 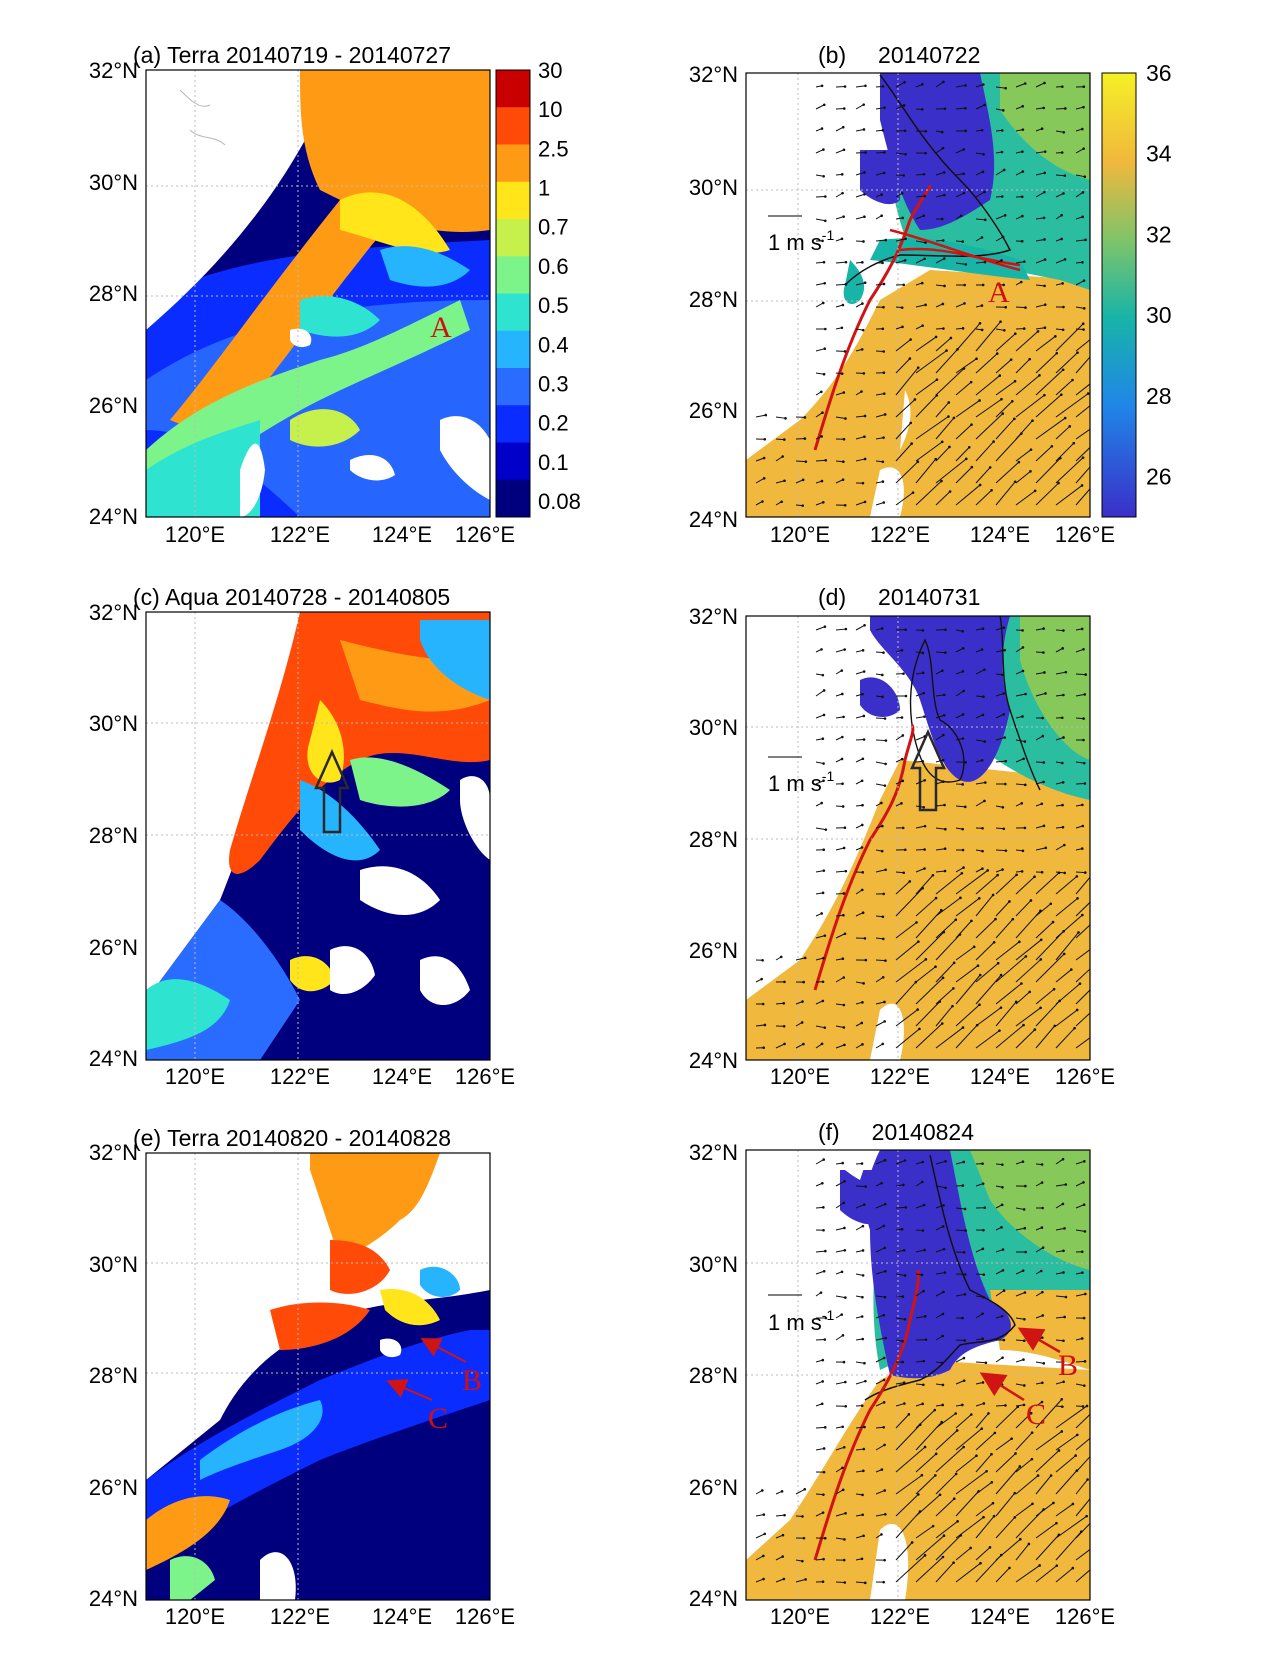 I want to click on lat-tick: 26°N, so click(x=713, y=410).